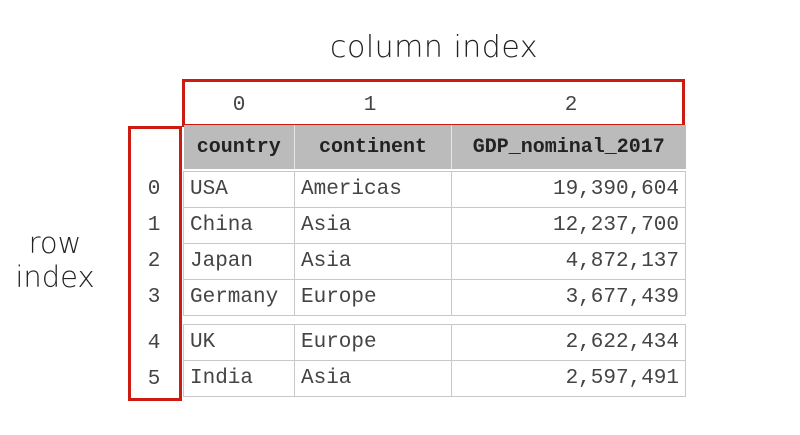 This screenshot has width=800, height=435. I want to click on row-index-highlight-box, so click(155, 263).